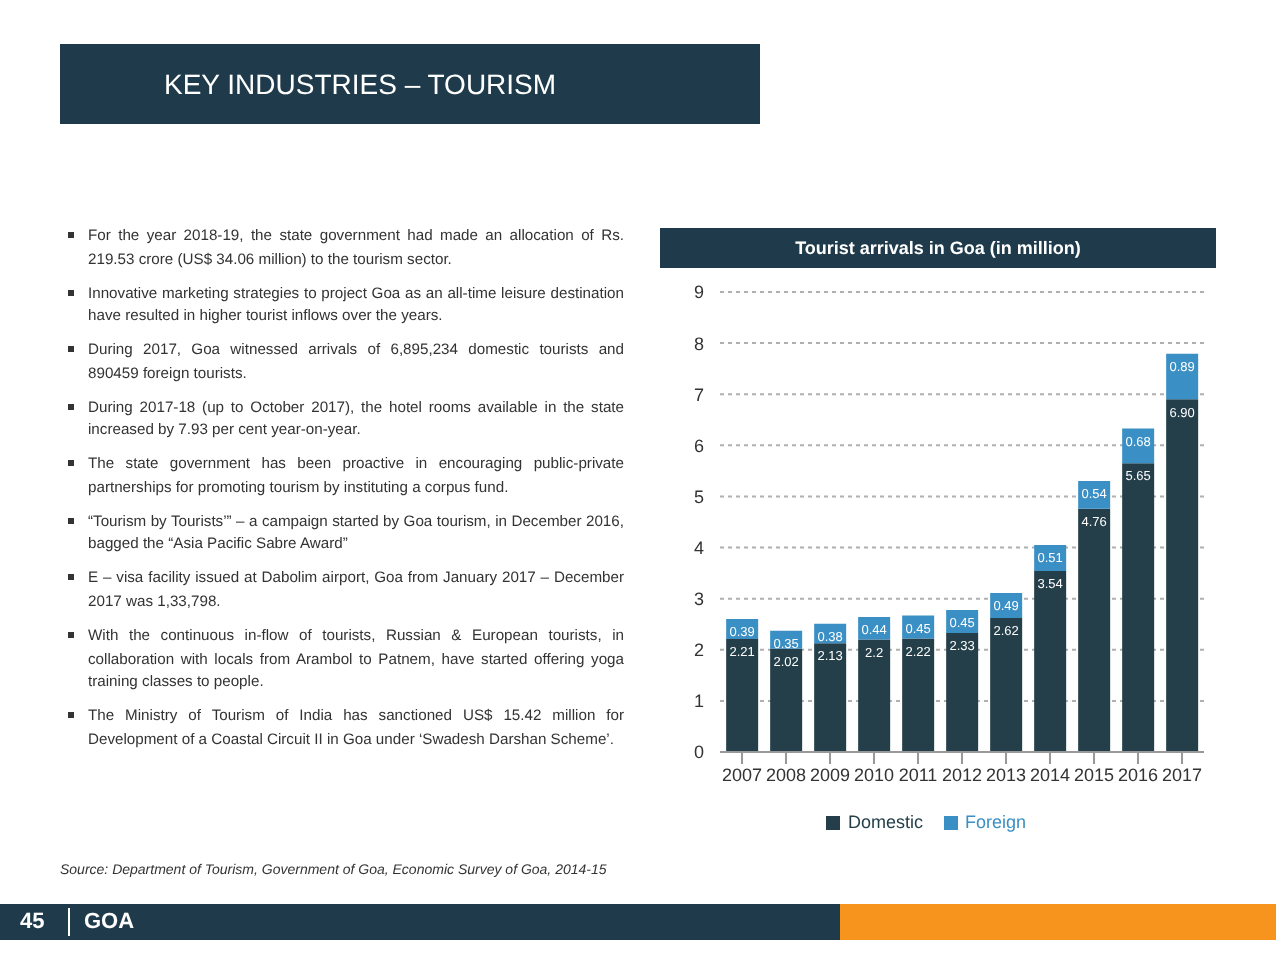  Describe the element at coordinates (996, 822) in the screenshot. I see `legend-label: Foreign` at that location.